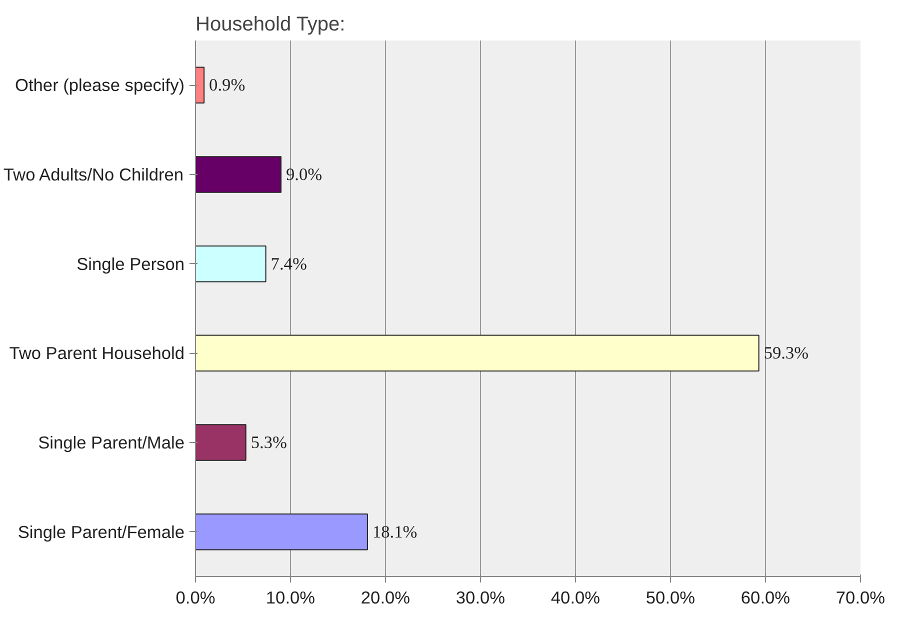 The width and height of the screenshot is (914, 622). Describe the element at coordinates (96, 353) in the screenshot. I see `y-tick-label: Two Parent Household` at that location.